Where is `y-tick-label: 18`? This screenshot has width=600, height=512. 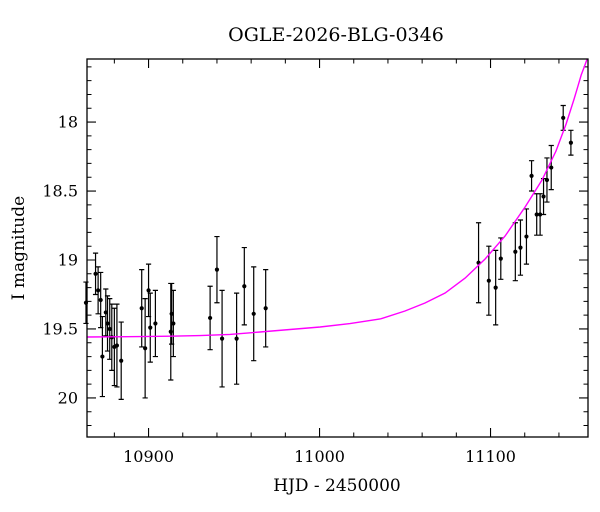
y-tick-label: 18 is located at coordinates (68, 122).